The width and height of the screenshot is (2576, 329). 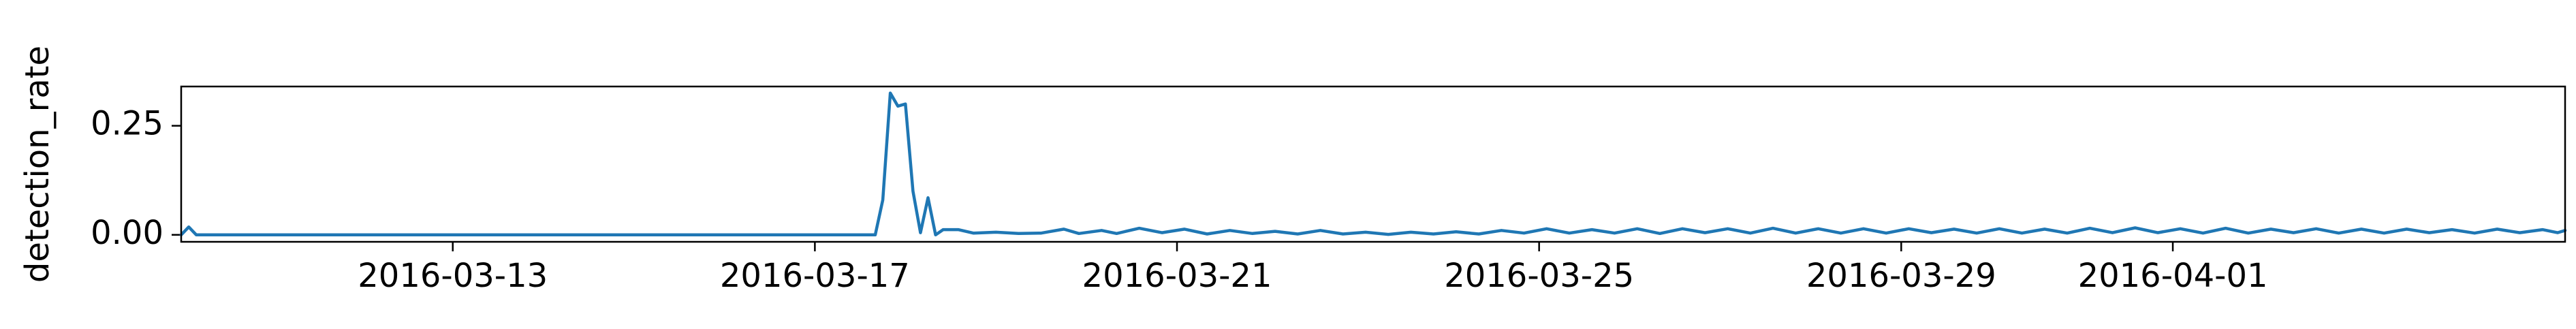 I want to click on x-tick-label: 2016-03-25, so click(x=1539, y=276).